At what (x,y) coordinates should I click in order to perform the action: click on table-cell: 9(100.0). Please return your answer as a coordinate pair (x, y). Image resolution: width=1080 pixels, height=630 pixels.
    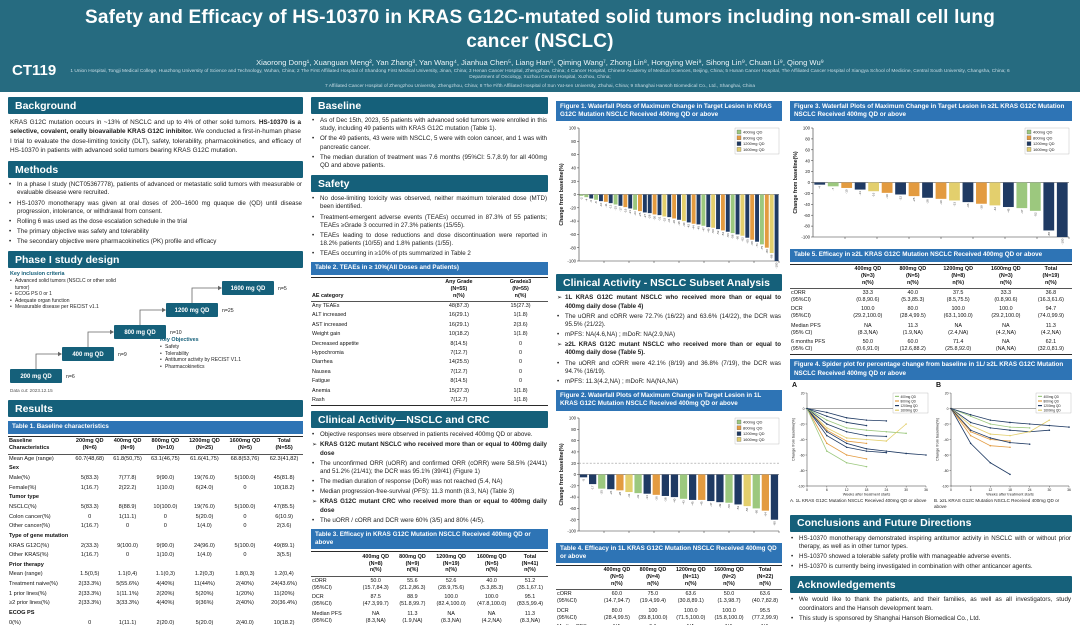
    Looking at the image, I should click on (127, 545).